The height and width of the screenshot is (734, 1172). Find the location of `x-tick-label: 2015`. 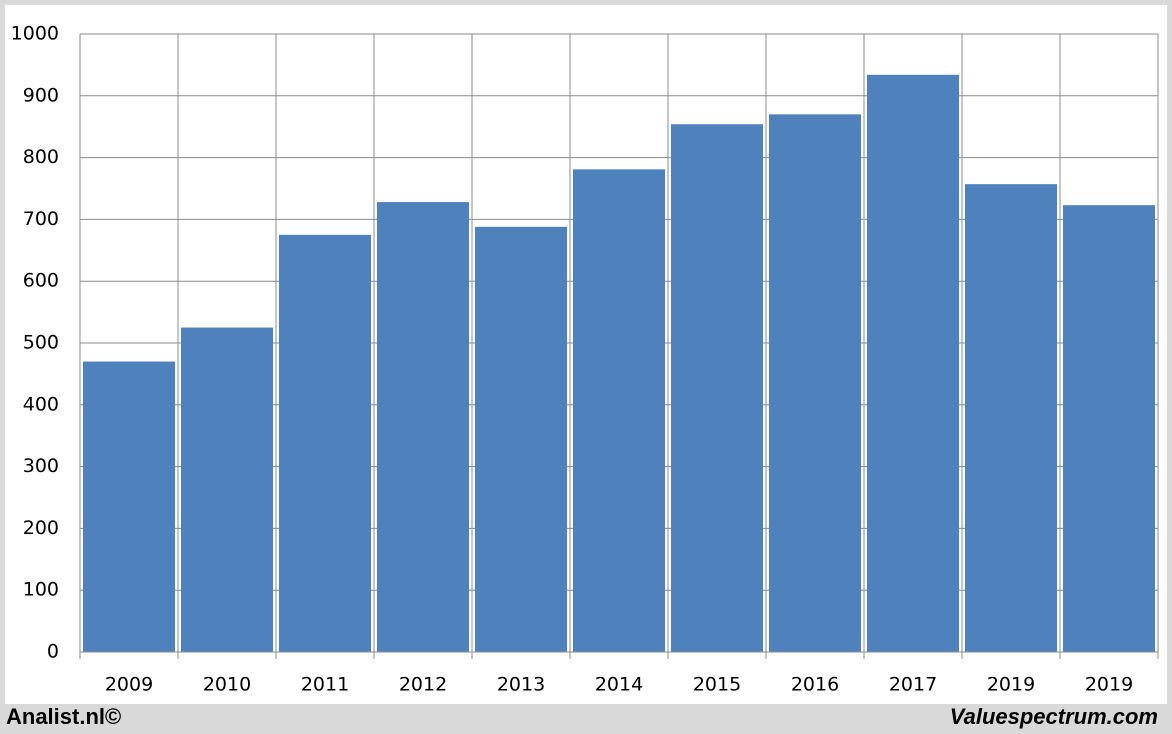

x-tick-label: 2015 is located at coordinates (717, 685).